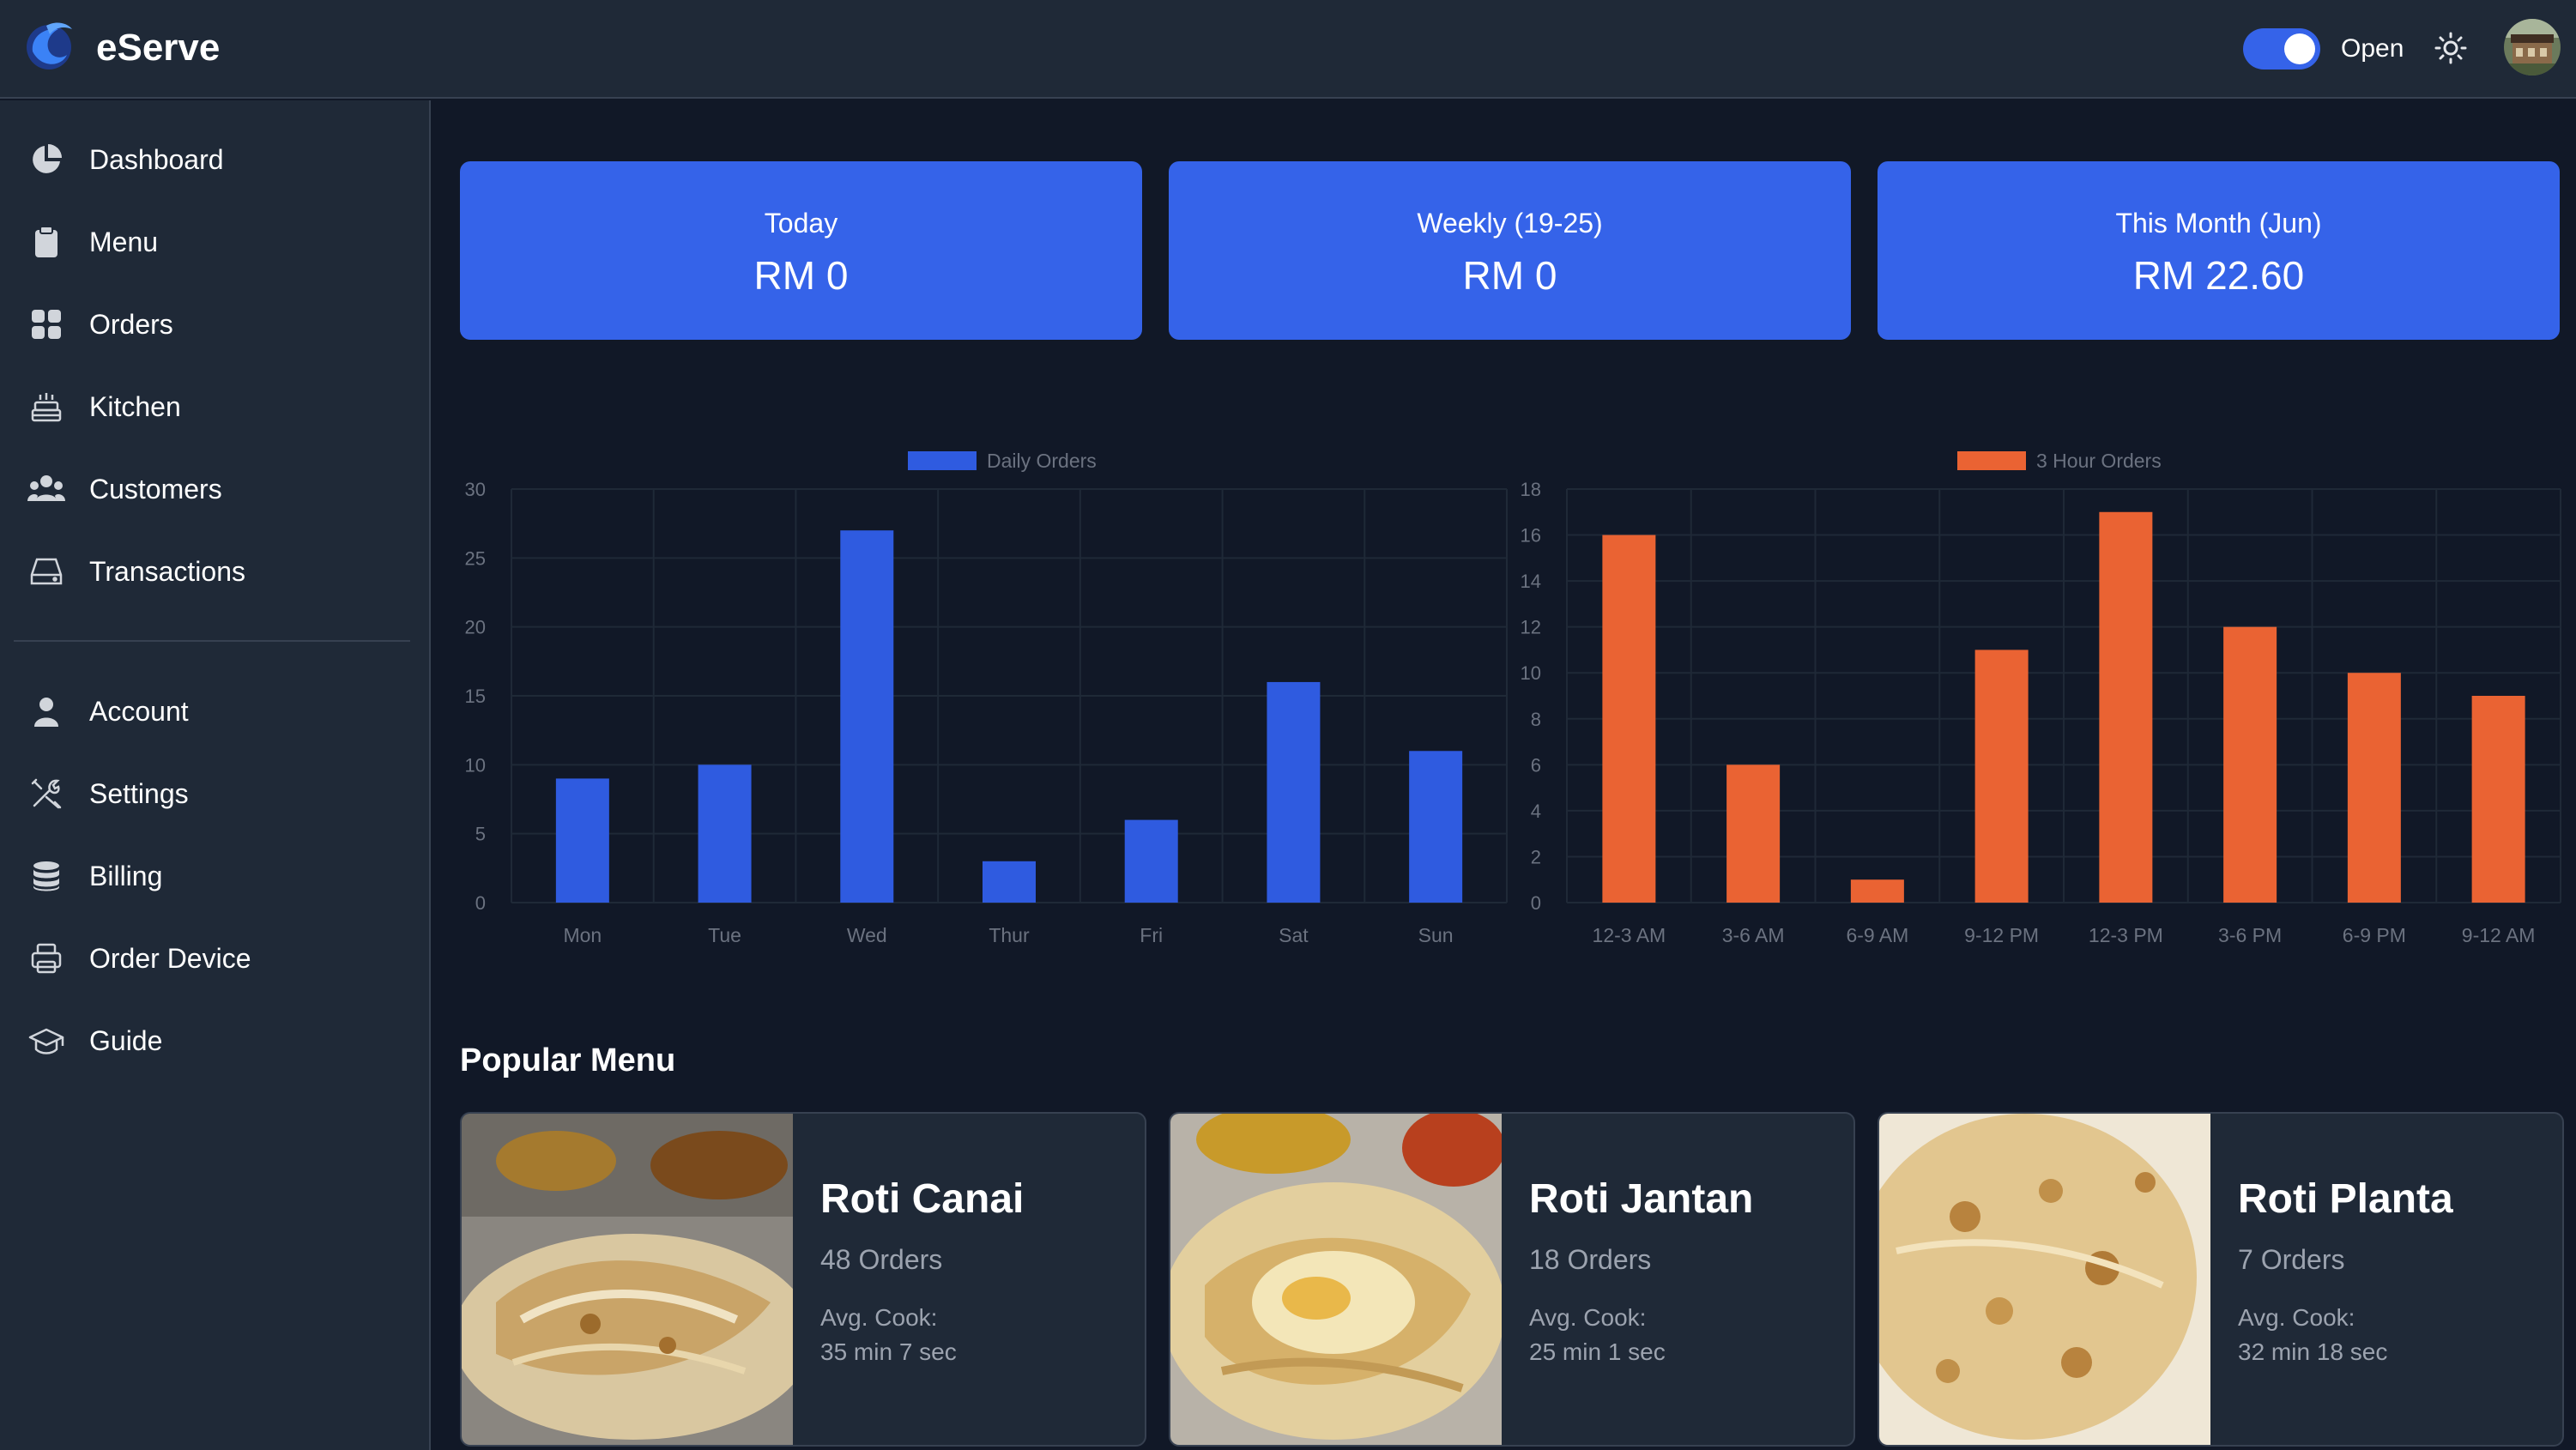 Image resolution: width=2576 pixels, height=1450 pixels. I want to click on menu-item-name: Roti Canai, so click(922, 1199).